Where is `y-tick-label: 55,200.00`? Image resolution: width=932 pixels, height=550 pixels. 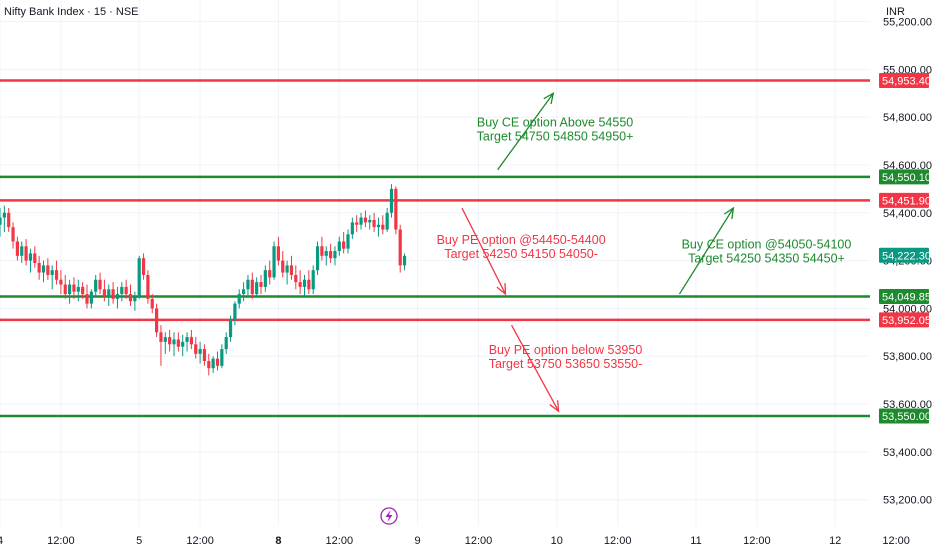
y-tick-label: 55,200.00 is located at coordinates (907, 23).